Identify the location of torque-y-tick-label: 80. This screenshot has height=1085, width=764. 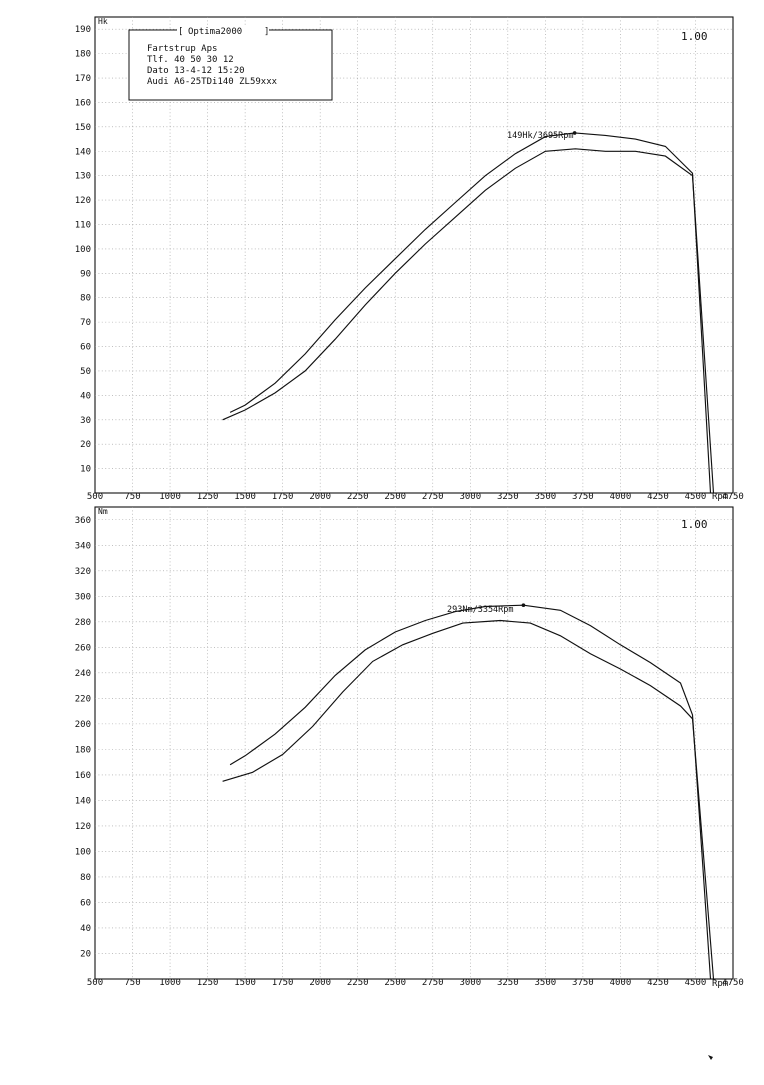
(85, 878).